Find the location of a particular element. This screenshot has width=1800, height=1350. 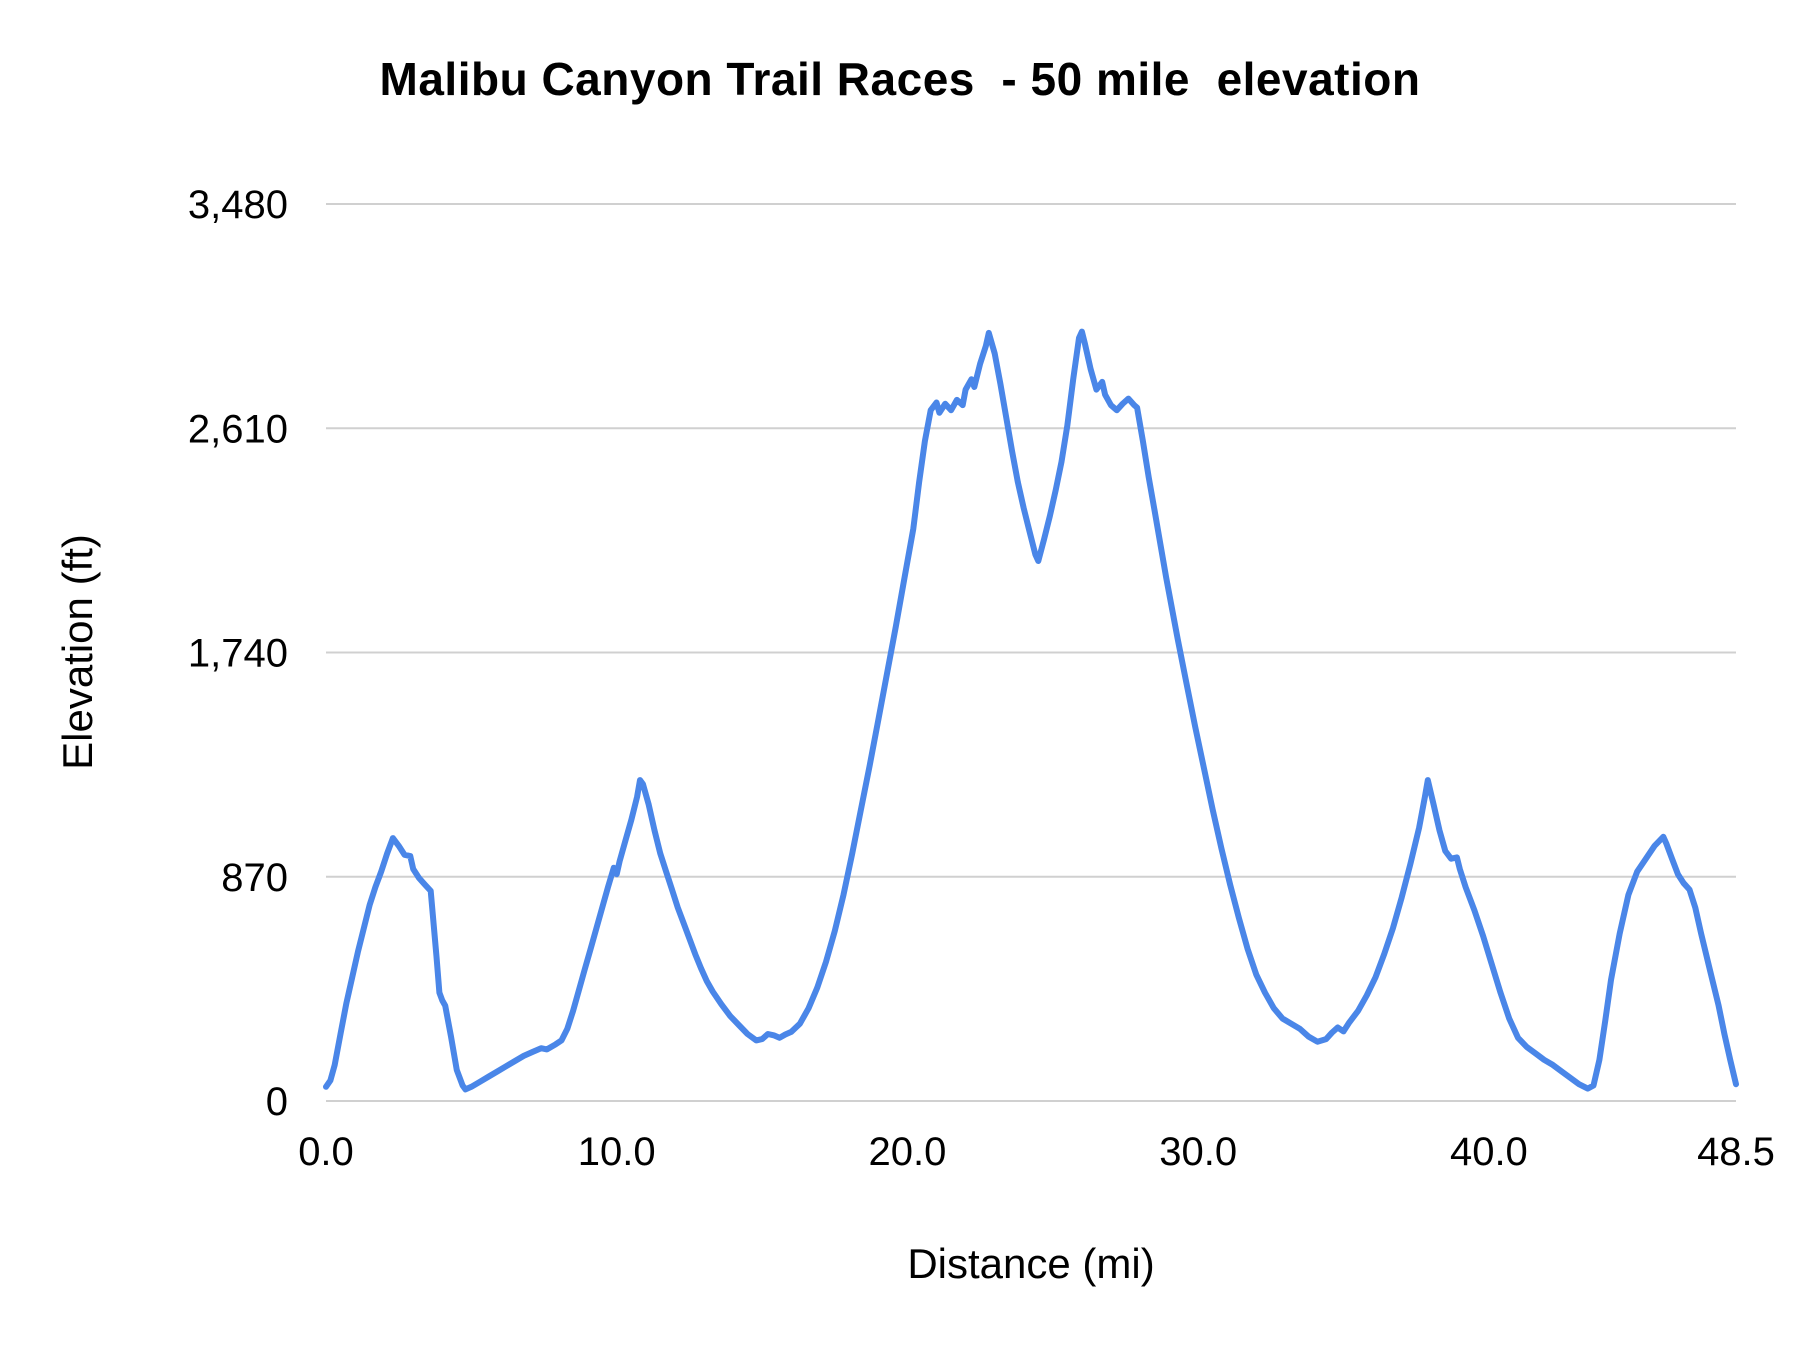

x-tick-label: 30.0 is located at coordinates (1198, 1152).